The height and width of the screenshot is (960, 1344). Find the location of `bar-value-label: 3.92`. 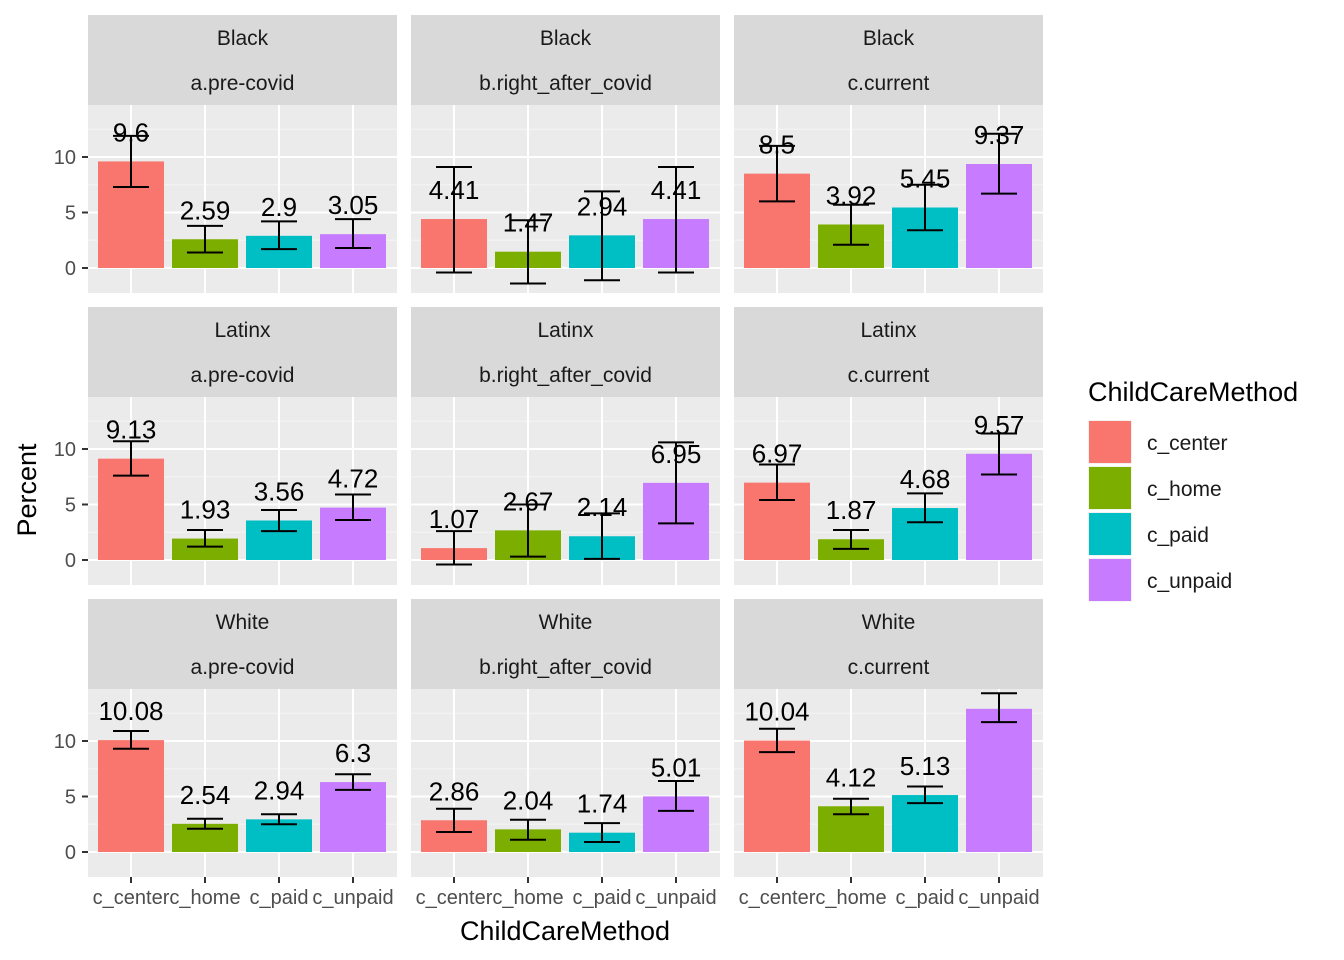

bar-value-label: 3.92 is located at coordinates (851, 195).